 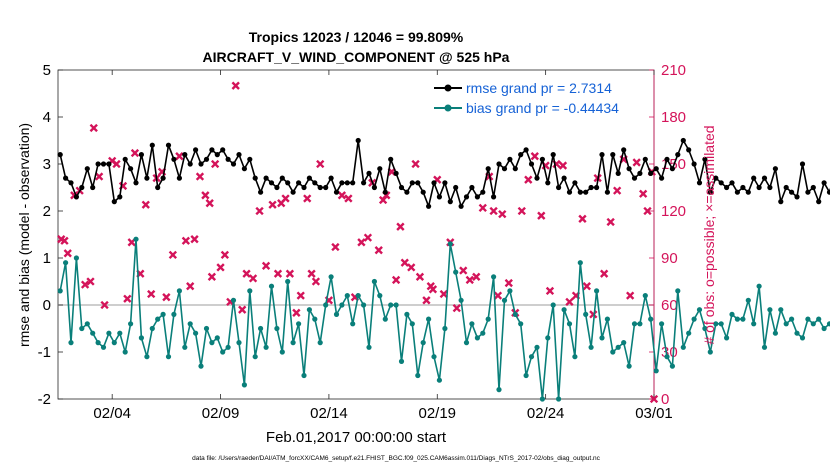 I want to click on left-tick-label: 5, so click(x=47, y=70).